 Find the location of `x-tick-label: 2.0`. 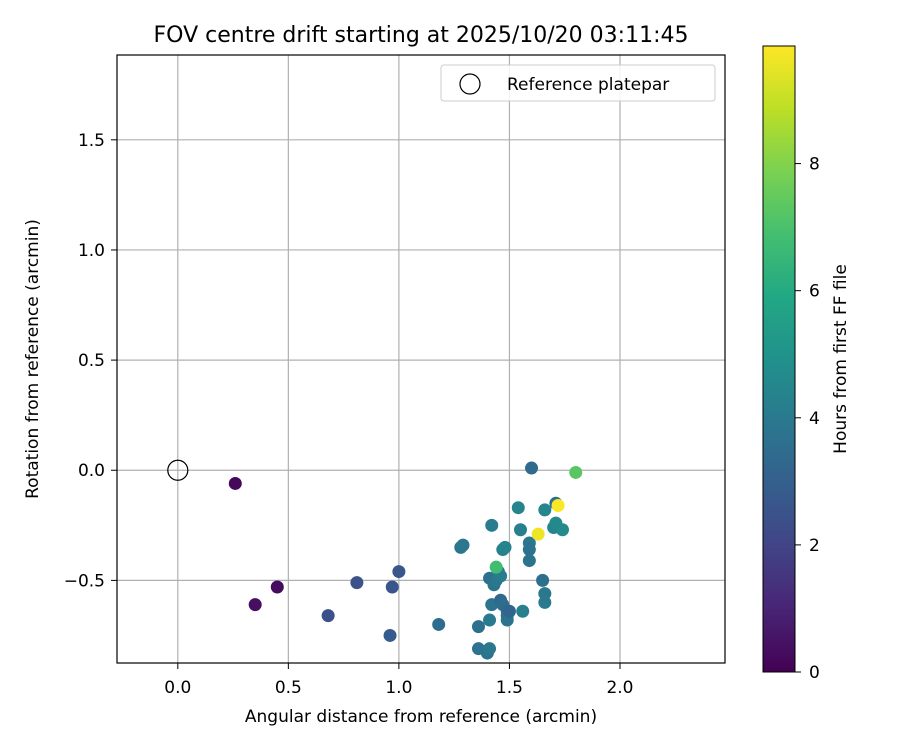

x-tick-label: 2.0 is located at coordinates (619, 688).